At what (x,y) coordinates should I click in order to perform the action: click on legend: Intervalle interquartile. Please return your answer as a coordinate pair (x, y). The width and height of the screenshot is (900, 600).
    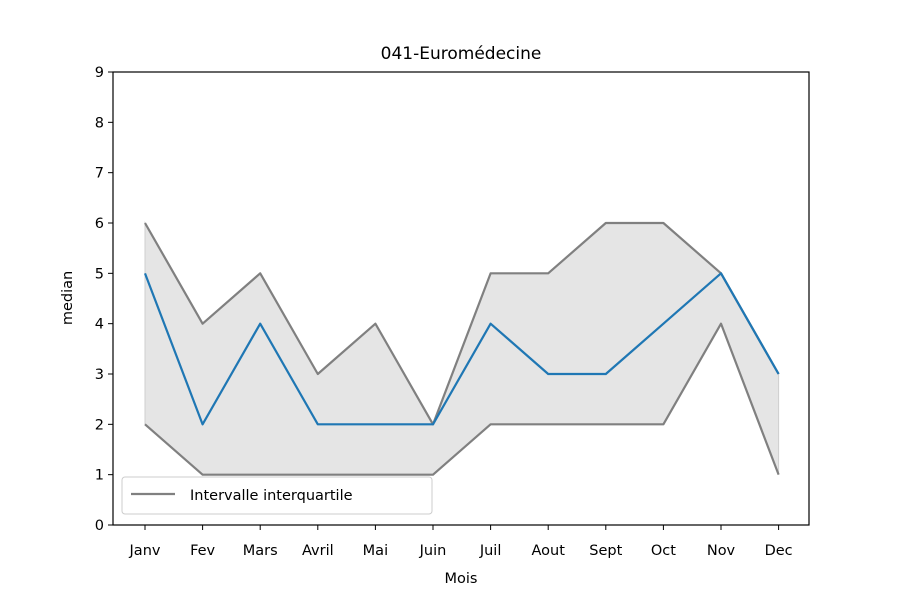
    Looking at the image, I should click on (277, 495).